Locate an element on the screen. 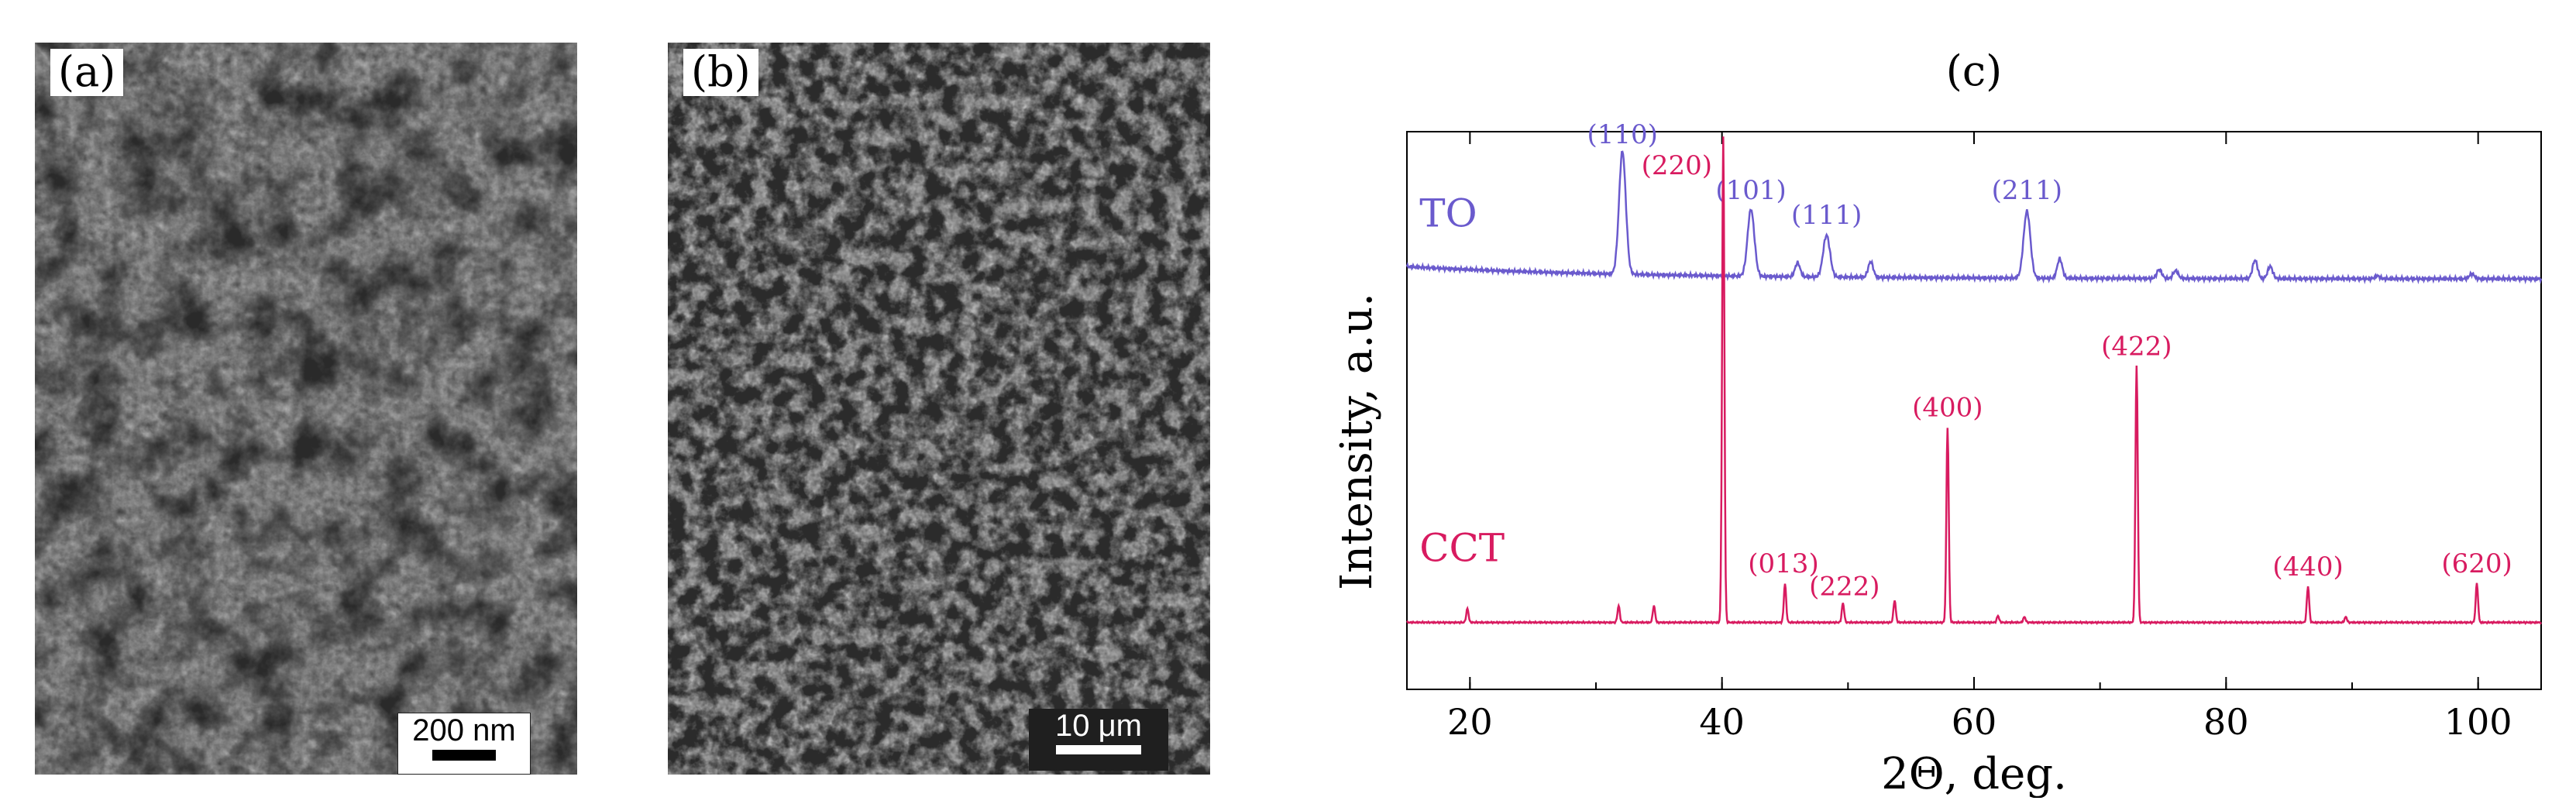 Image resolution: width=2576 pixels, height=804 pixels. peak-label: (422) is located at coordinates (2136, 346).